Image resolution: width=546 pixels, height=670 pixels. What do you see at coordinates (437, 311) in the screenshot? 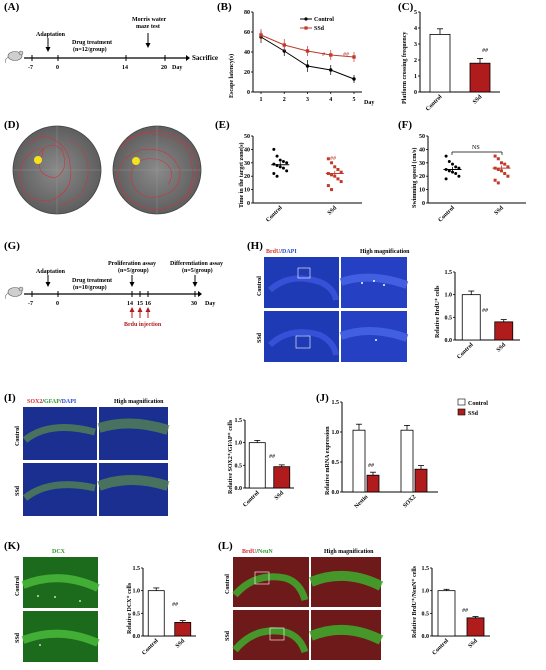
I see `y-axis-label-h: Relative BrdU⁺ cells` at bounding box center [437, 311].